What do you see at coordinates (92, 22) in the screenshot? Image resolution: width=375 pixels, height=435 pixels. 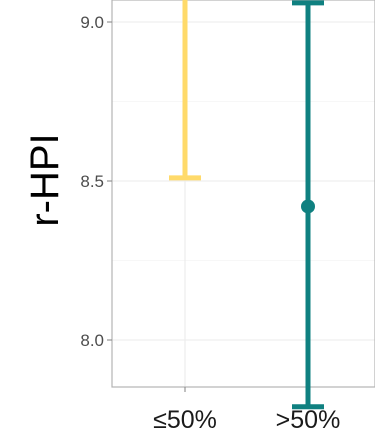 I see `y-tick-label: 9.0` at bounding box center [92, 22].